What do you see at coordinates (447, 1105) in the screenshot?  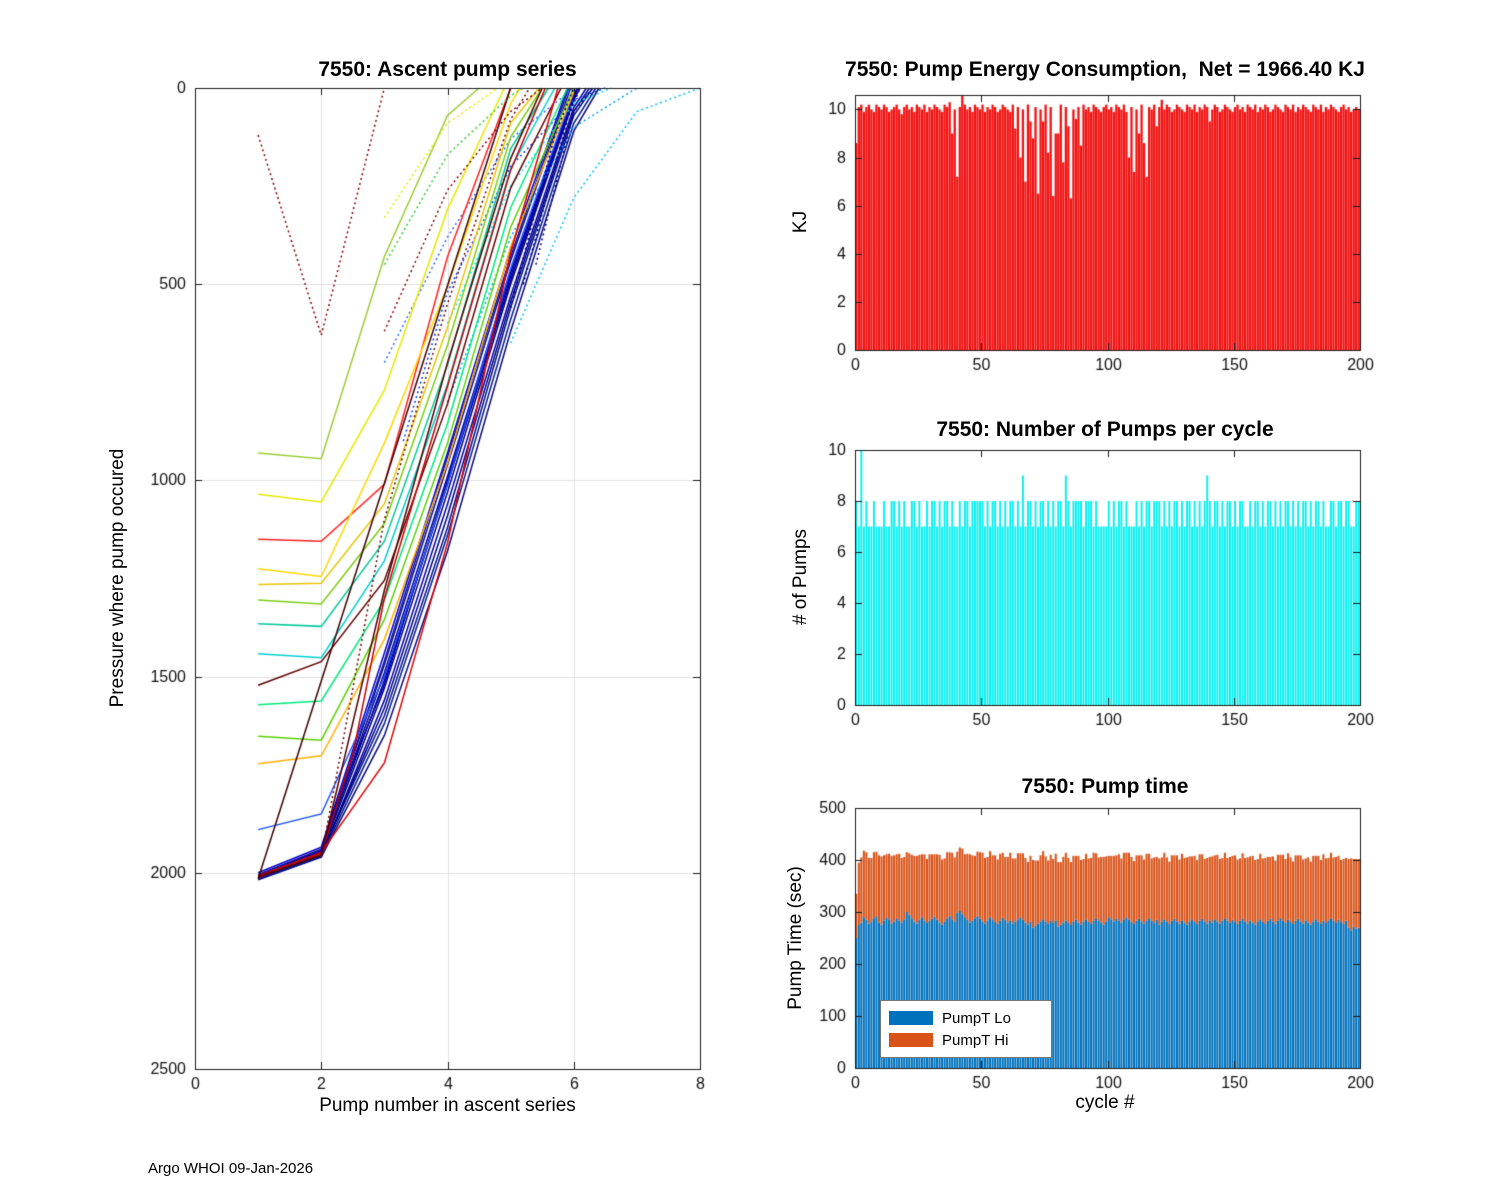 I see `ascent-xlabel: Pump number in ascent series` at bounding box center [447, 1105].